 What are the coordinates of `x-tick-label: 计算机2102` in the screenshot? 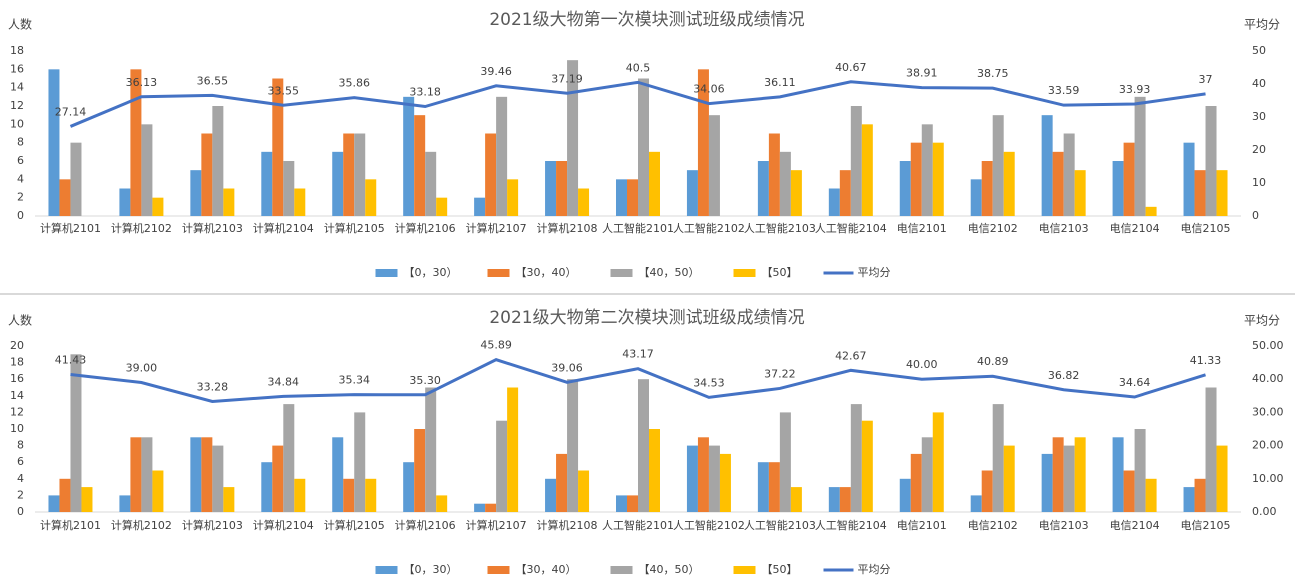 It's located at (141, 228).